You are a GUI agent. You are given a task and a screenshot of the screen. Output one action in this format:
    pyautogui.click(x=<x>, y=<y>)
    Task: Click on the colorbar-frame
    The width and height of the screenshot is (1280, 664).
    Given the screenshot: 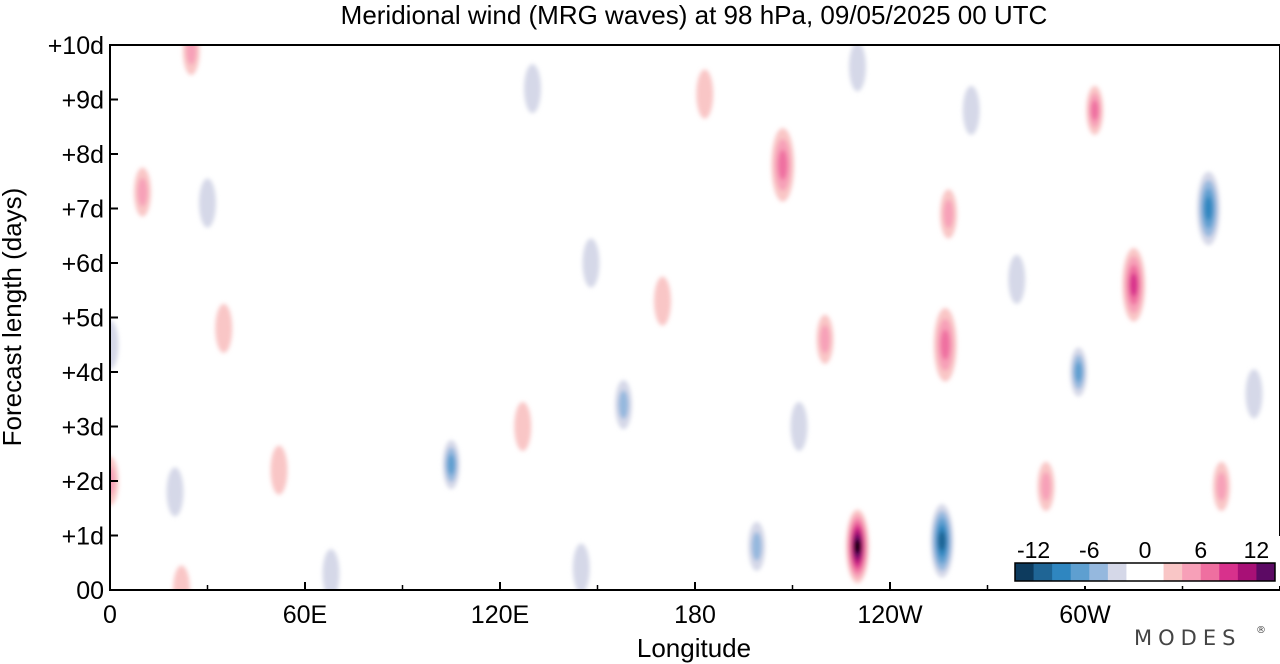 What is the action you would take?
    pyautogui.click(x=1145, y=572)
    